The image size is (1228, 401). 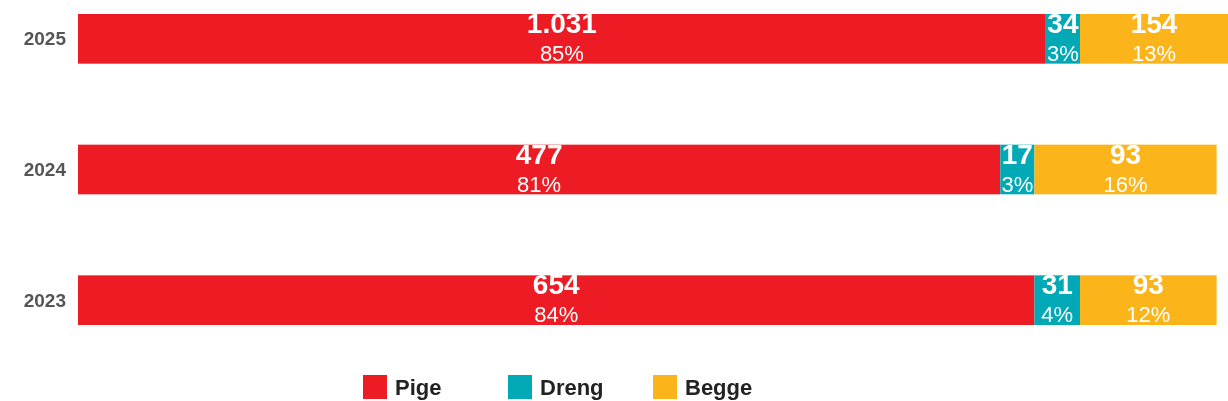 I want to click on y-tick-label: 2024, so click(x=45, y=170).